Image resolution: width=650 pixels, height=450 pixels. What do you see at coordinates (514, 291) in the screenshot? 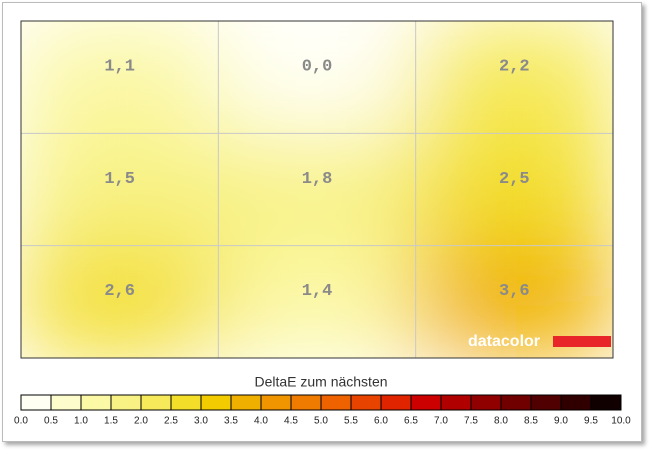
I see `cell-label: 3,6` at bounding box center [514, 291].